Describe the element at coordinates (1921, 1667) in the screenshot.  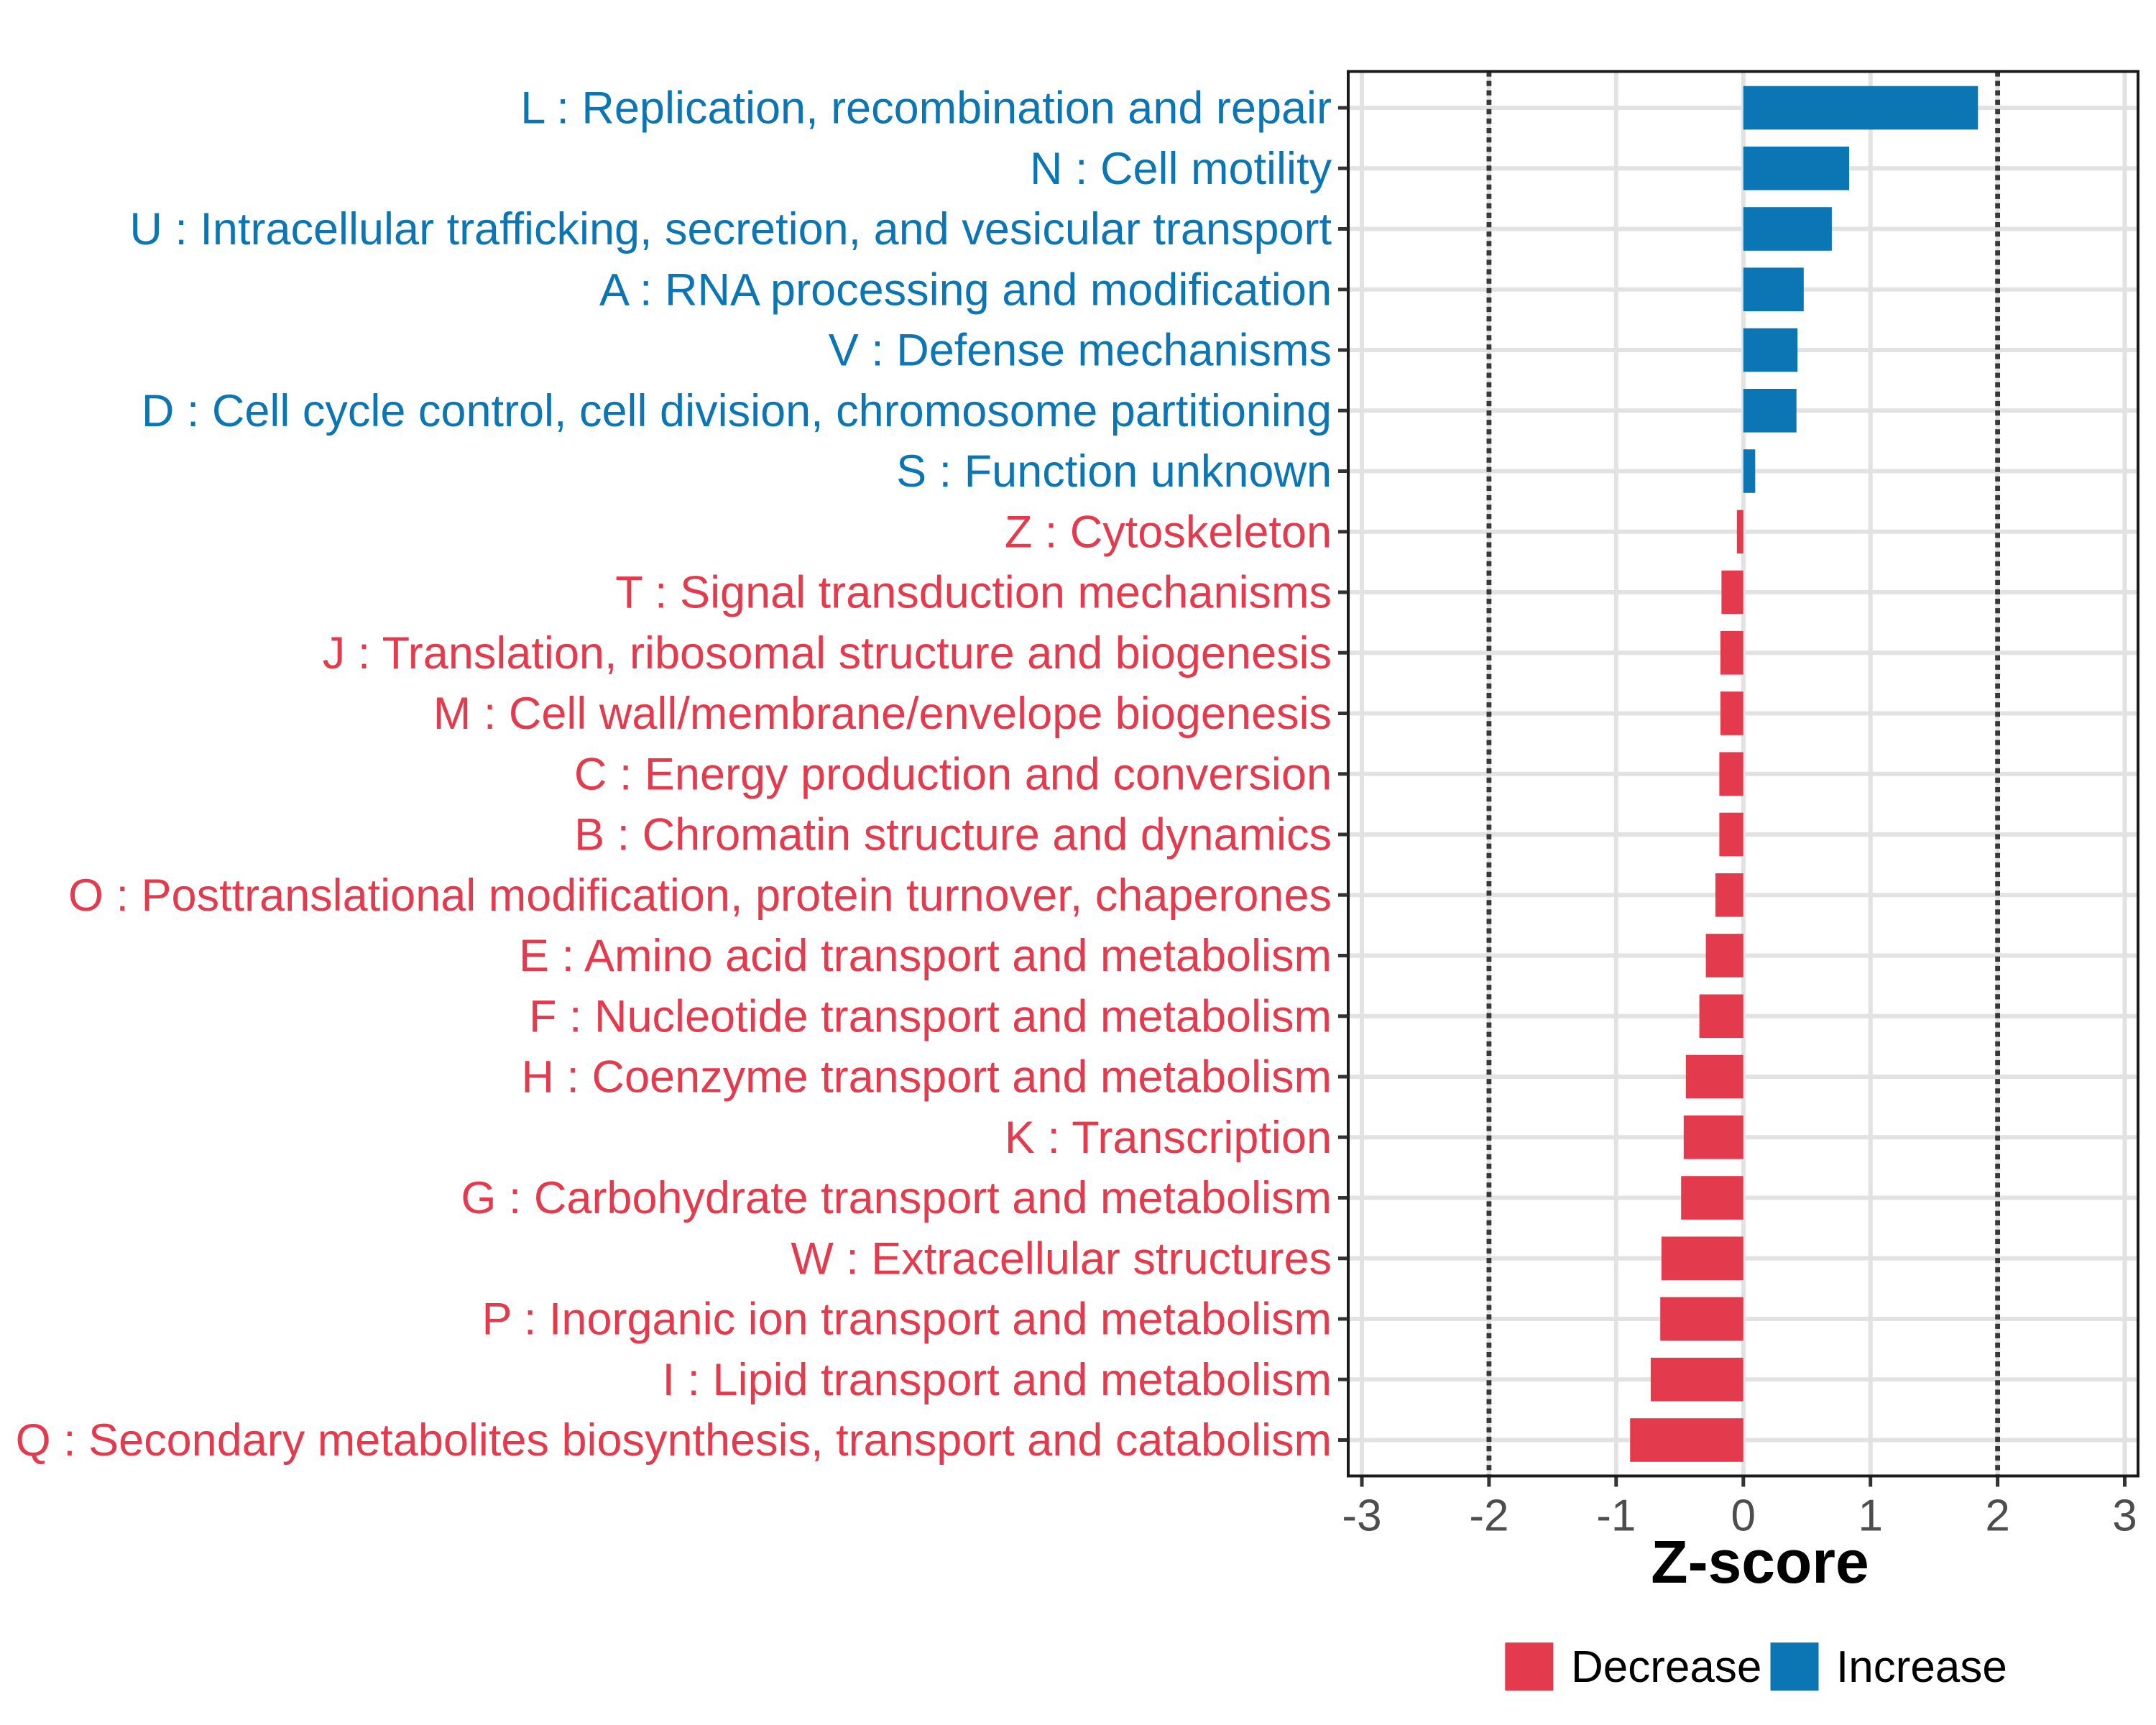
I see `svg-text: Increase` at that location.